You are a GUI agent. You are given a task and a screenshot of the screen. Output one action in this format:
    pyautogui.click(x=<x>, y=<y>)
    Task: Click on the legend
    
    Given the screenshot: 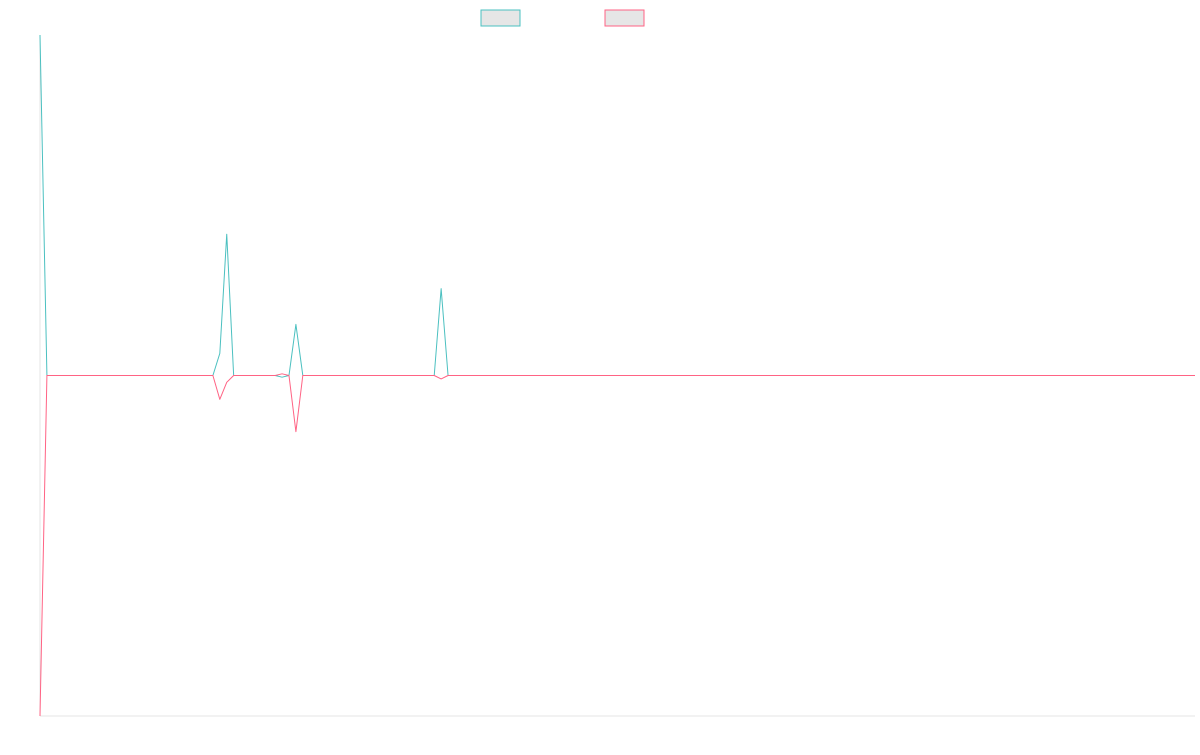 What is the action you would take?
    pyautogui.click(x=562, y=18)
    